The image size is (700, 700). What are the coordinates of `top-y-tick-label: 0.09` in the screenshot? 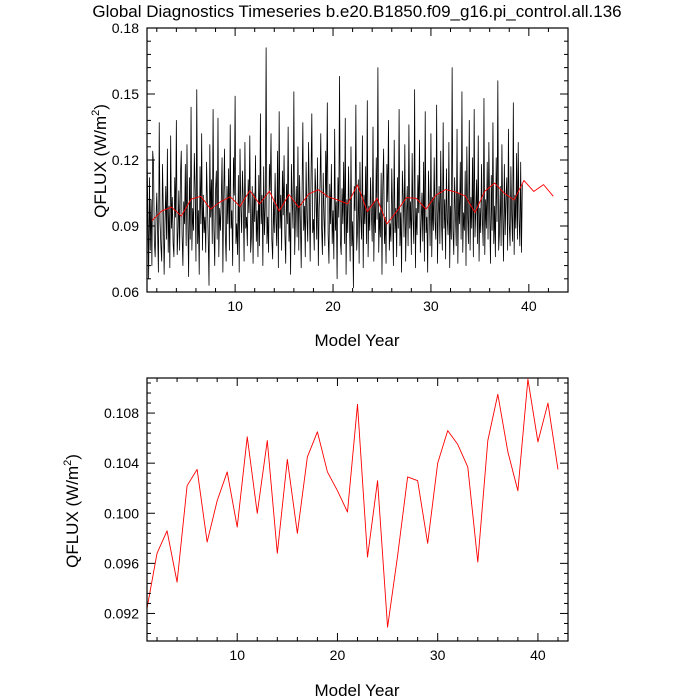 It's located at (125, 226).